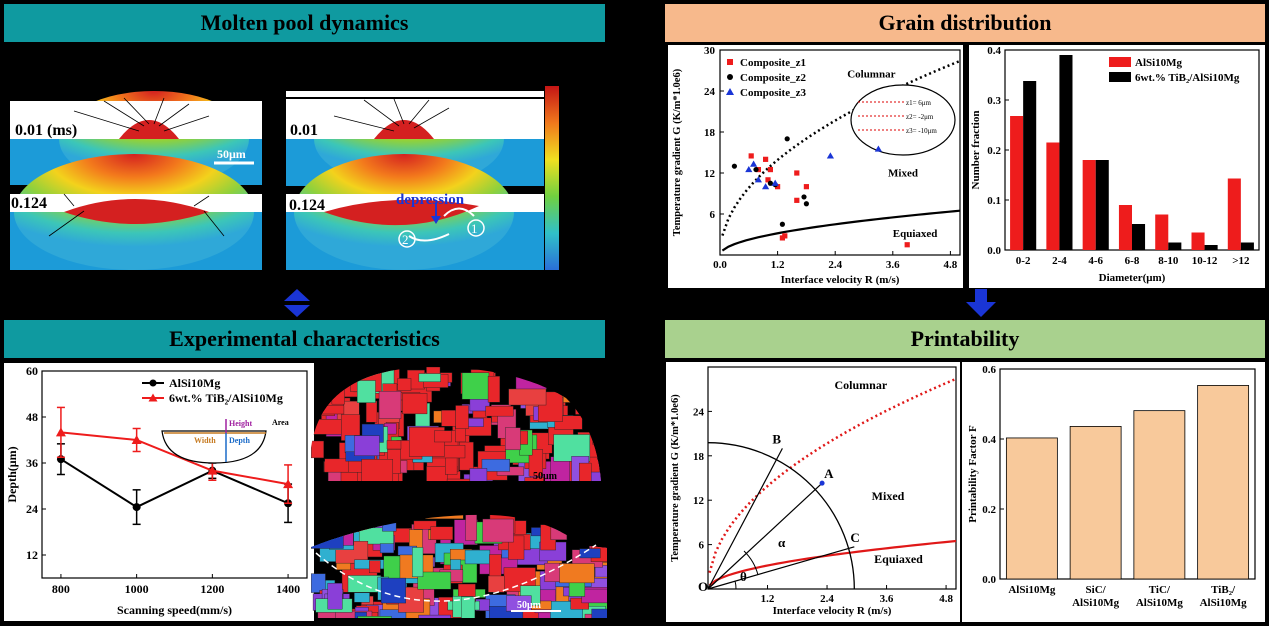 The height and width of the screenshot is (626, 1269). I want to click on banner-molten-pool: Molten pool dynamics, so click(304, 23).